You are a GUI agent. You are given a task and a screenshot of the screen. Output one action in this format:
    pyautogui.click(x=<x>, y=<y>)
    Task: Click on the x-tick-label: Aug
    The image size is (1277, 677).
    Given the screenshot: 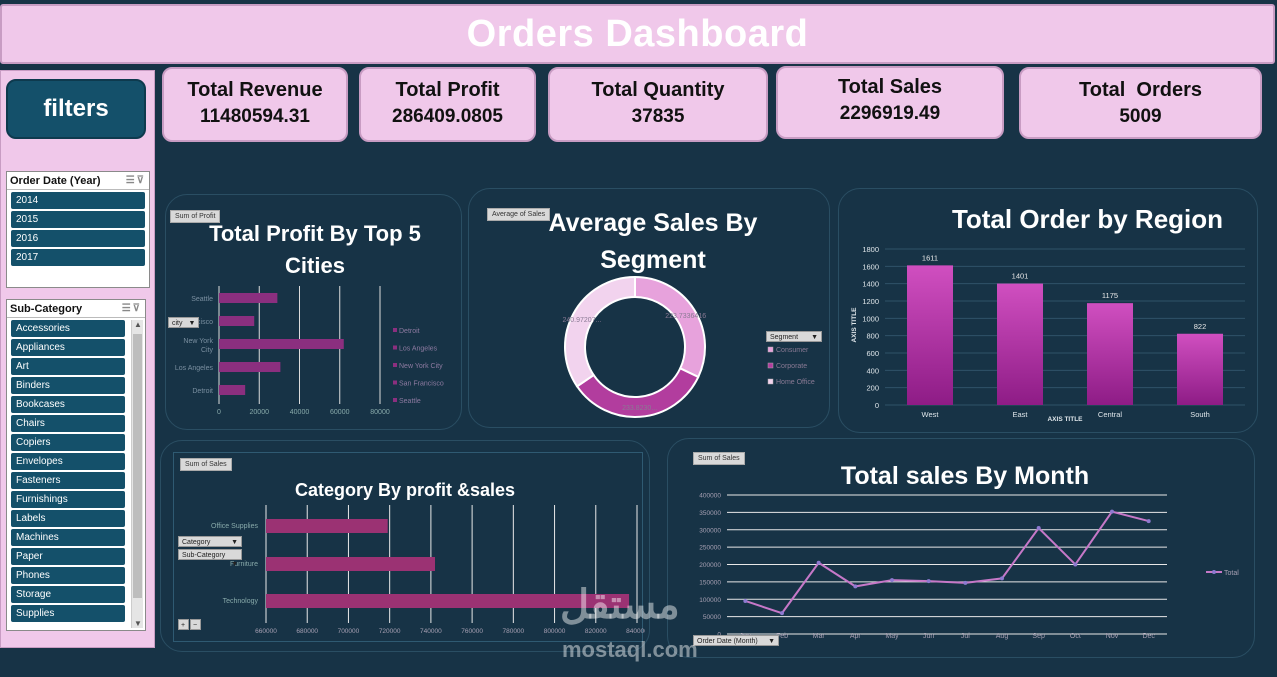 What is the action you would take?
    pyautogui.click(x=1002, y=636)
    